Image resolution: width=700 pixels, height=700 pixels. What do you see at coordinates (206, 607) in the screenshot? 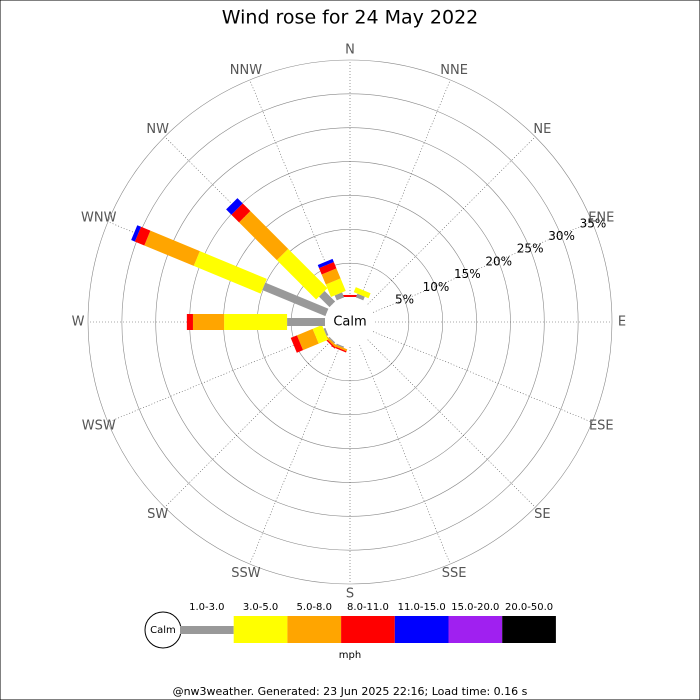
I see `legend-label: 1.0-3.0` at bounding box center [206, 607].